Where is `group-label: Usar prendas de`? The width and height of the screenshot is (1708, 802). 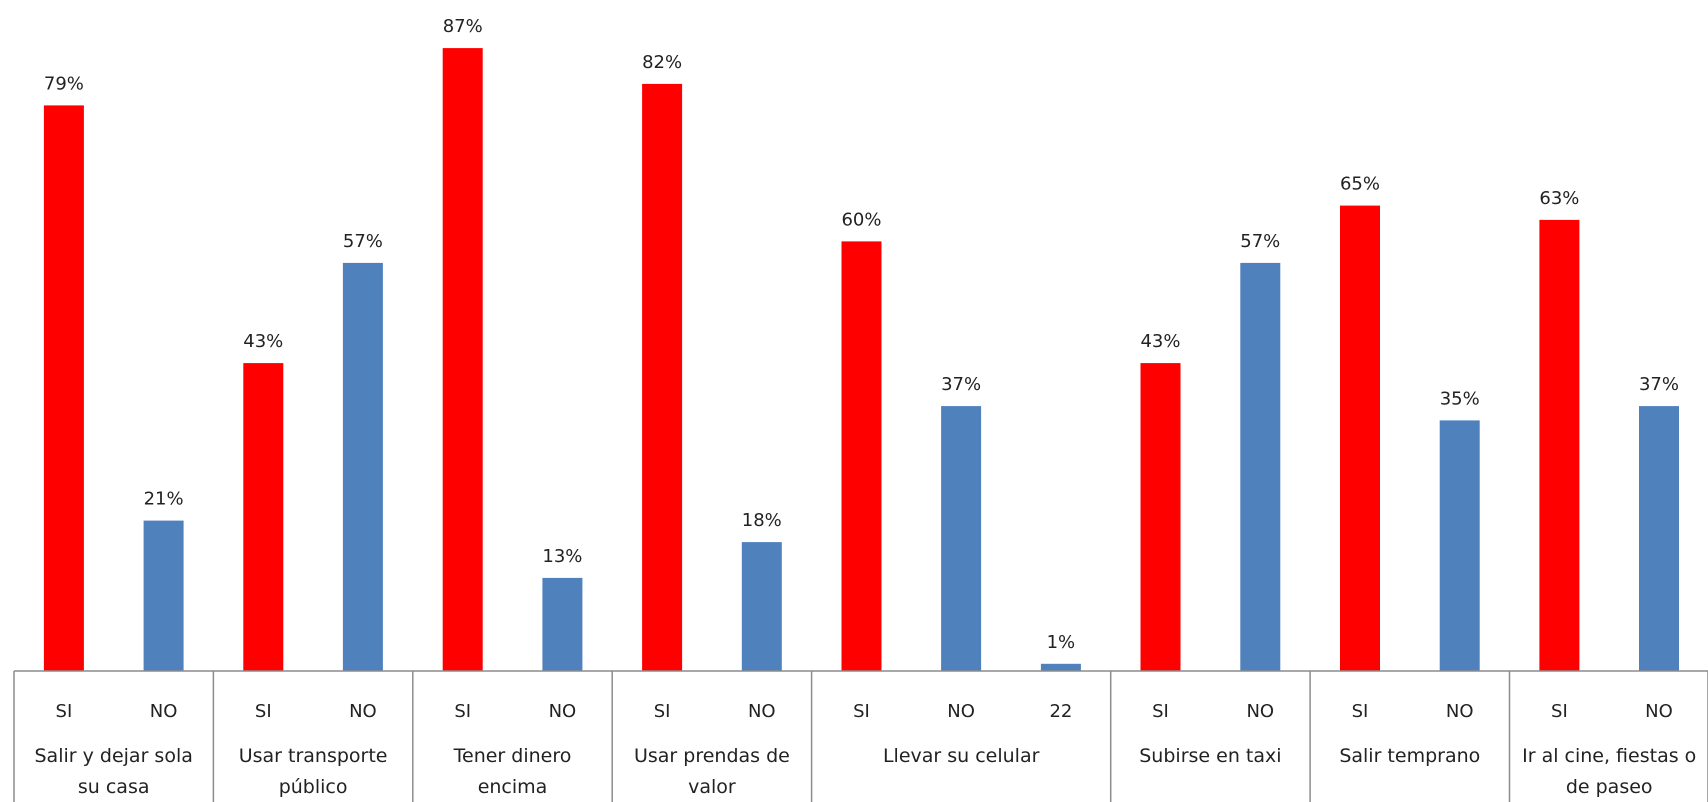 group-label: Usar prendas de is located at coordinates (712, 756).